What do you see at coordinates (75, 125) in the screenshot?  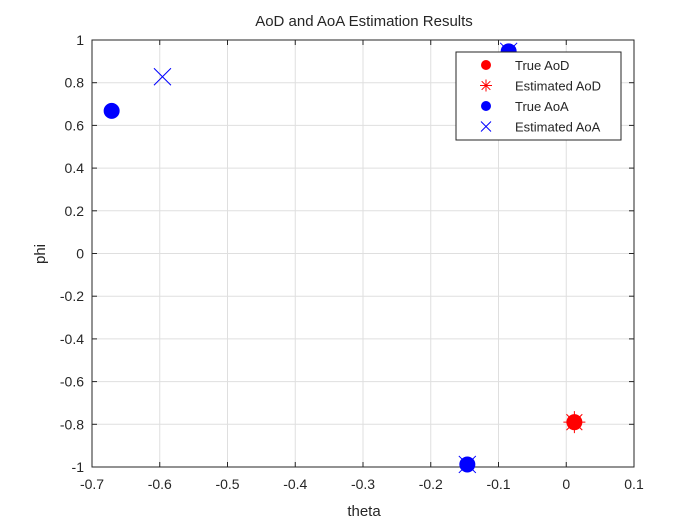 I see `y-tick-label: 0.6` at bounding box center [75, 125].